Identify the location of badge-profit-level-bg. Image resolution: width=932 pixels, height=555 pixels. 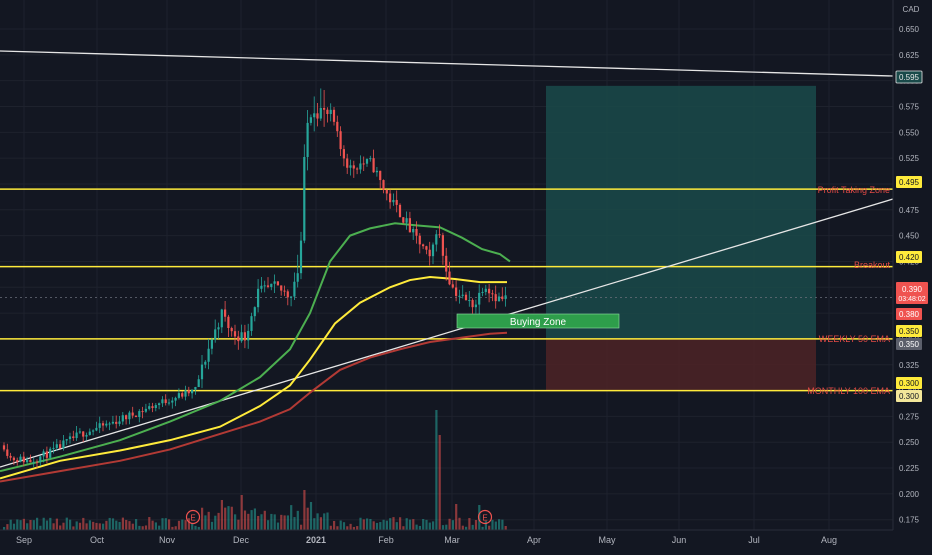
(909, 182).